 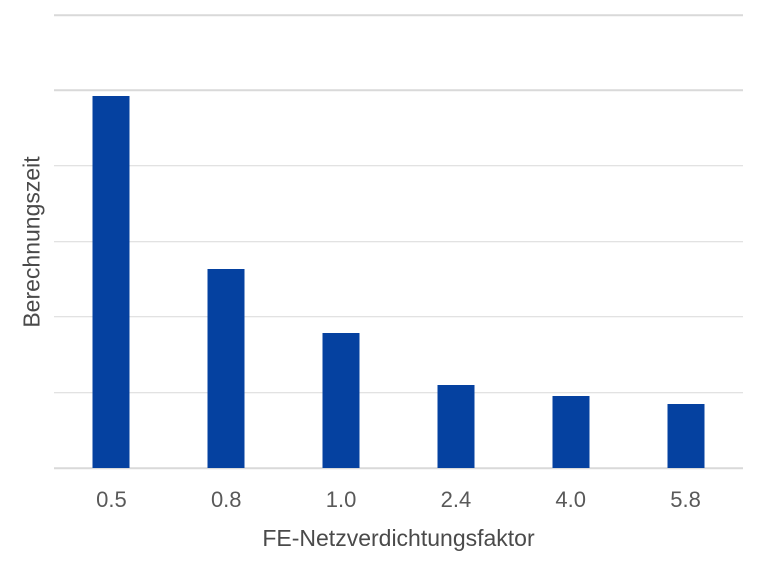 I want to click on x-tick-label: 0.8, so click(x=226, y=499).